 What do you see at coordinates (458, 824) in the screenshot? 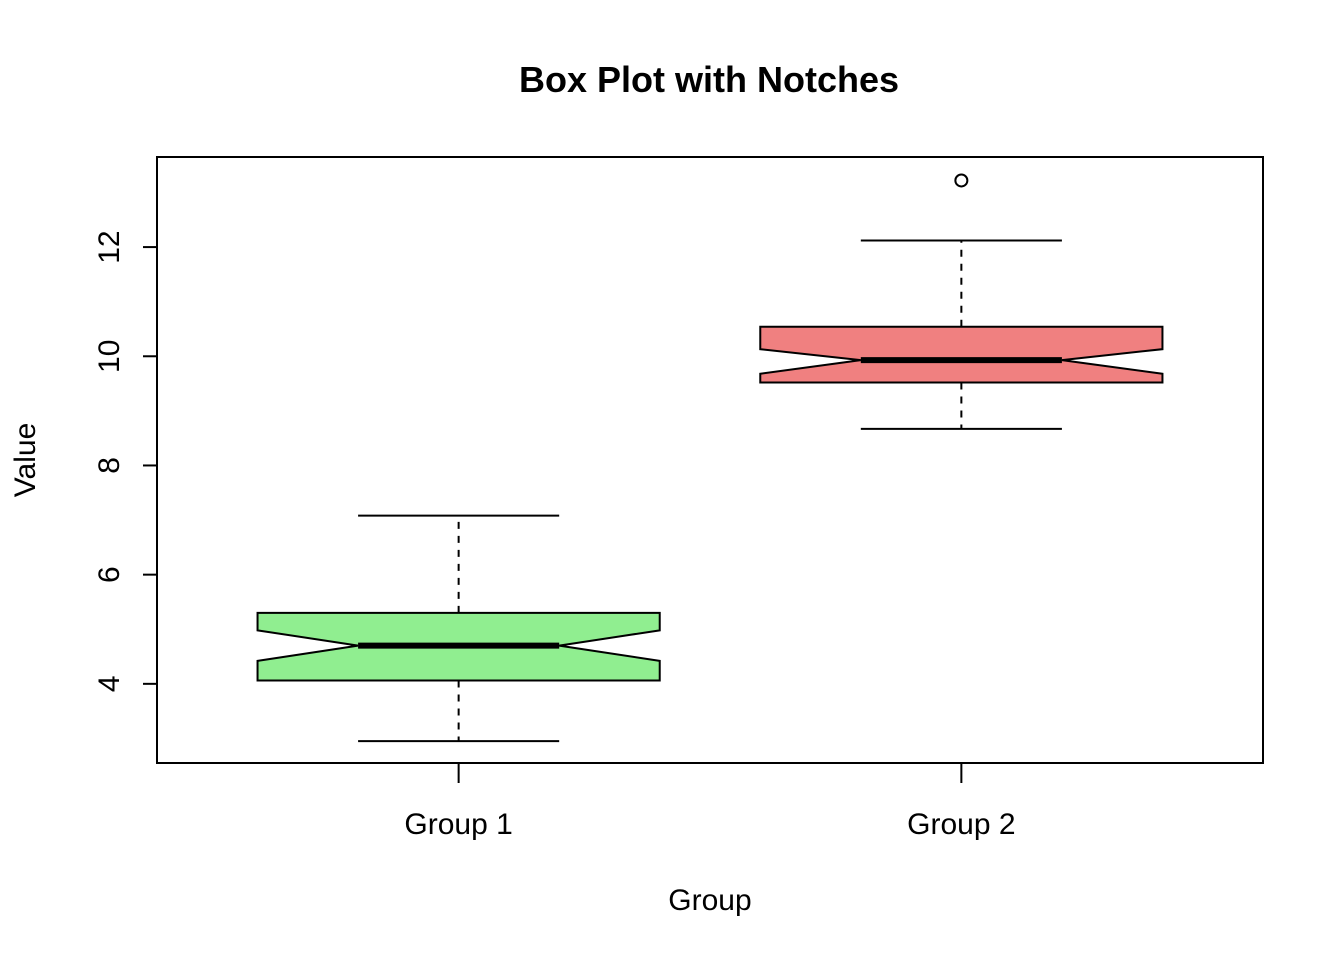
I see `x-tick-label: Group 1` at bounding box center [458, 824].